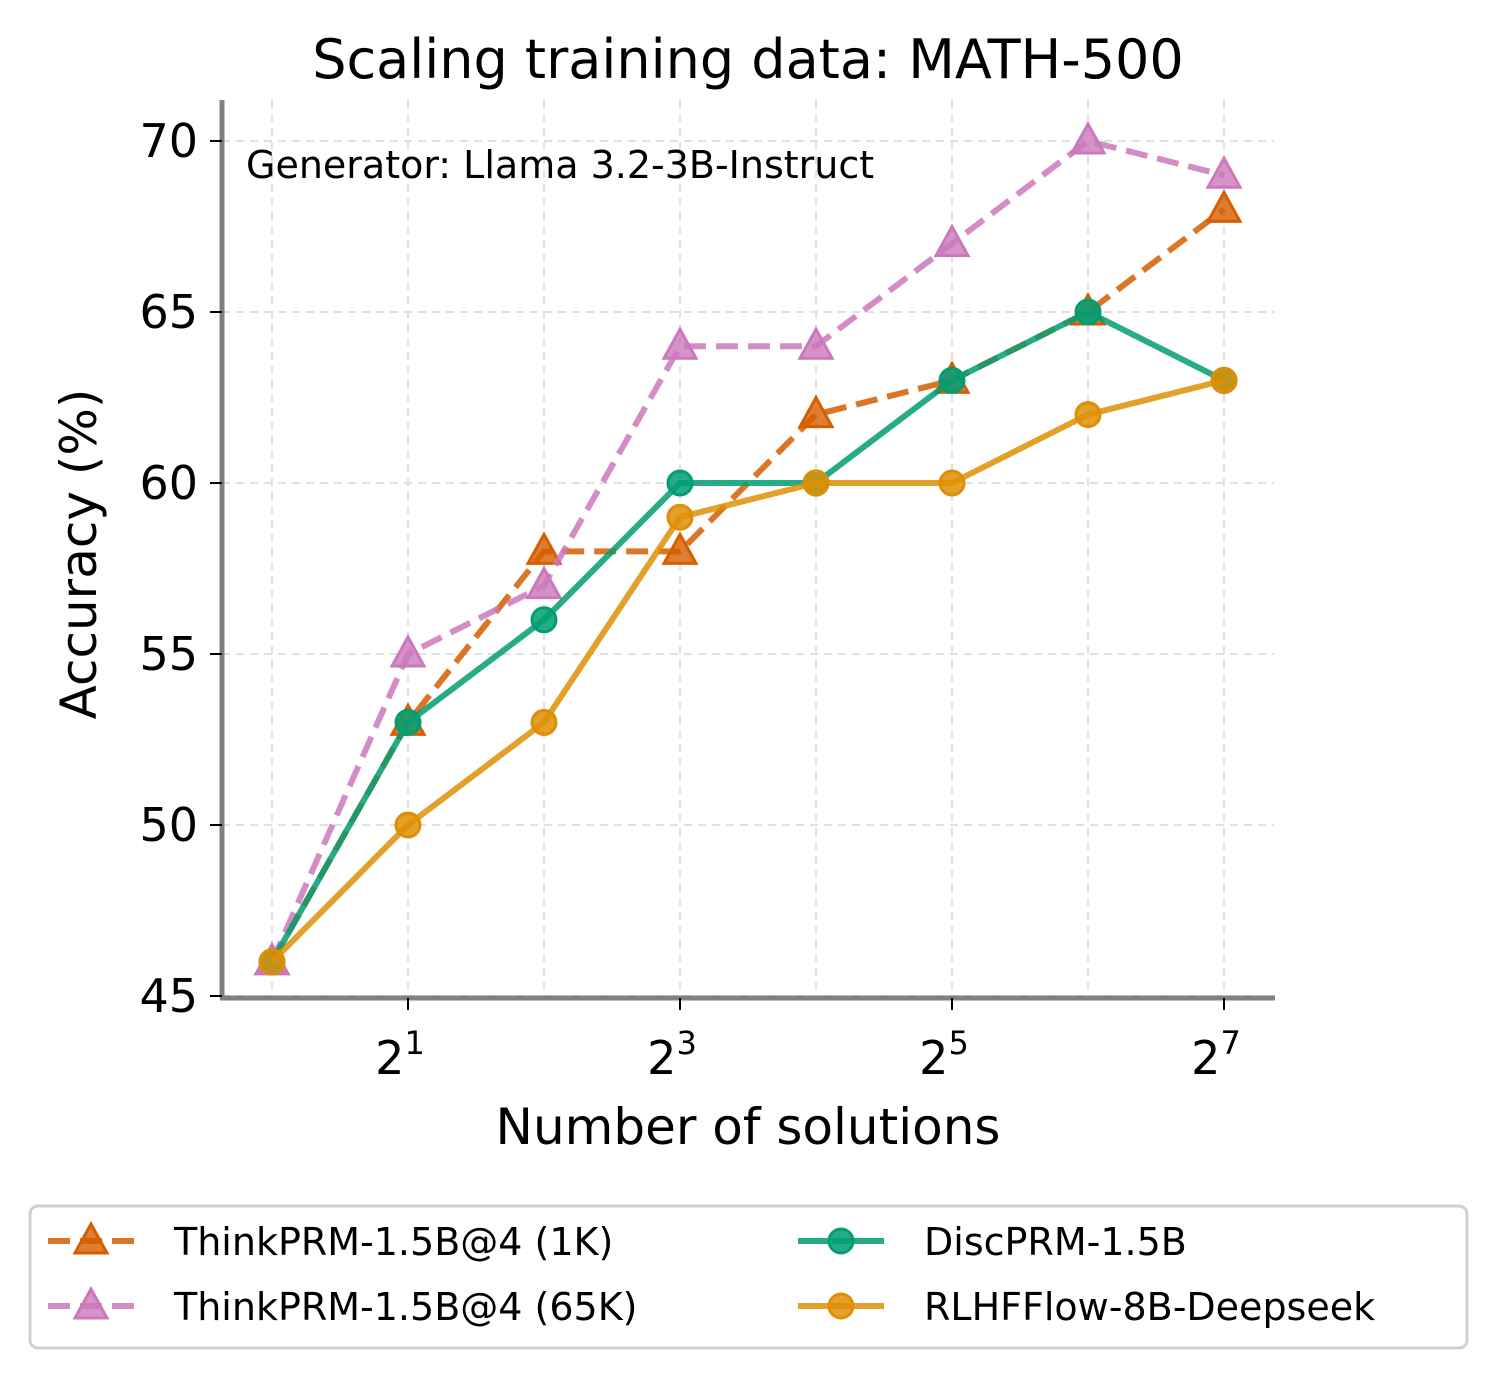  I want to click on x-tick-label: 27, so click(1216, 1054).